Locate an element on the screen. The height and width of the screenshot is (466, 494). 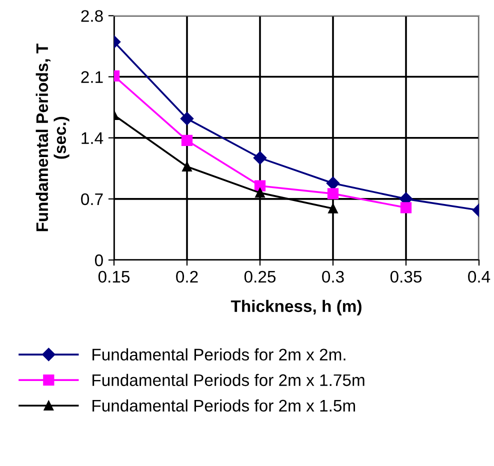
x-tick-label: 0.25 is located at coordinates (260, 276).